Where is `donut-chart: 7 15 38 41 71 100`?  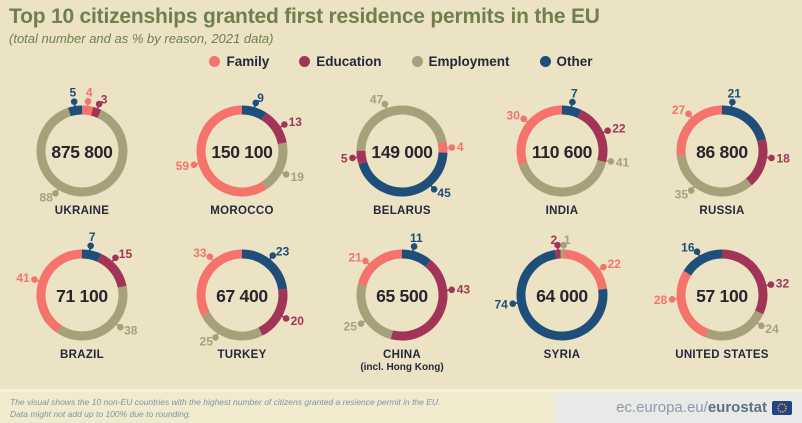
donut-chart: 7 15 38 41 71 100 is located at coordinates (77, 286).